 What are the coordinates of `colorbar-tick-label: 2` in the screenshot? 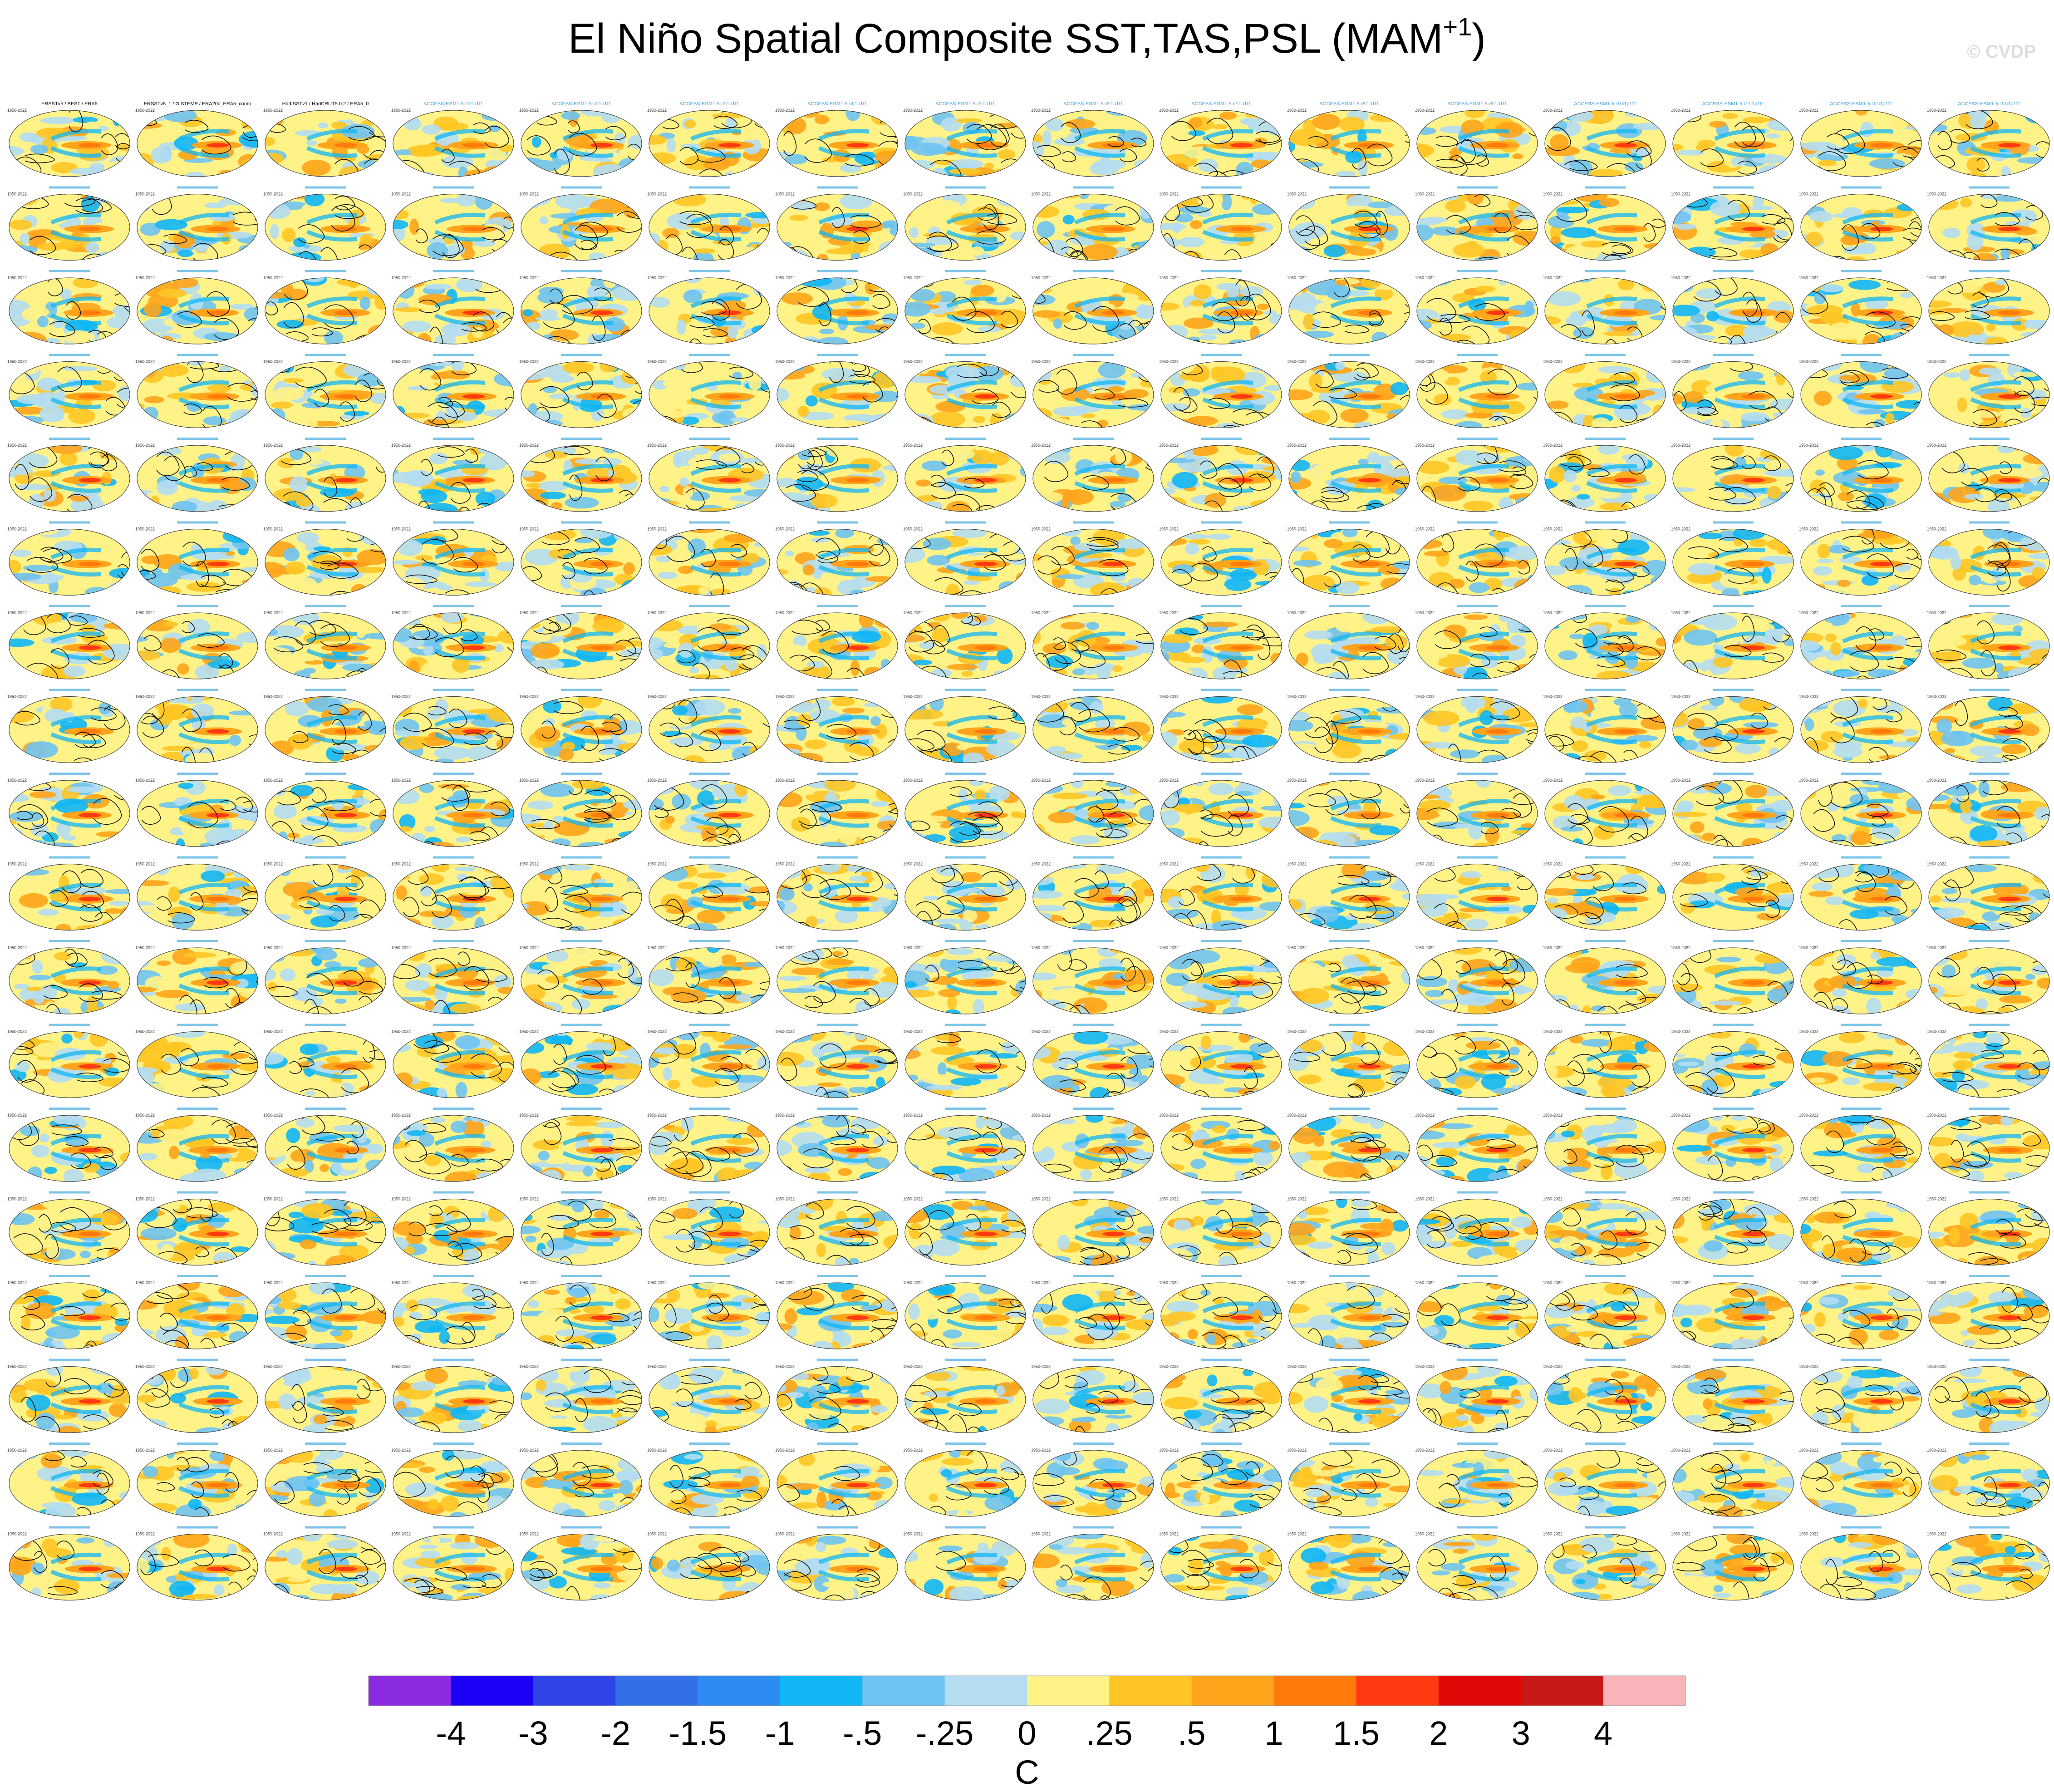 It's located at (1438, 1733).